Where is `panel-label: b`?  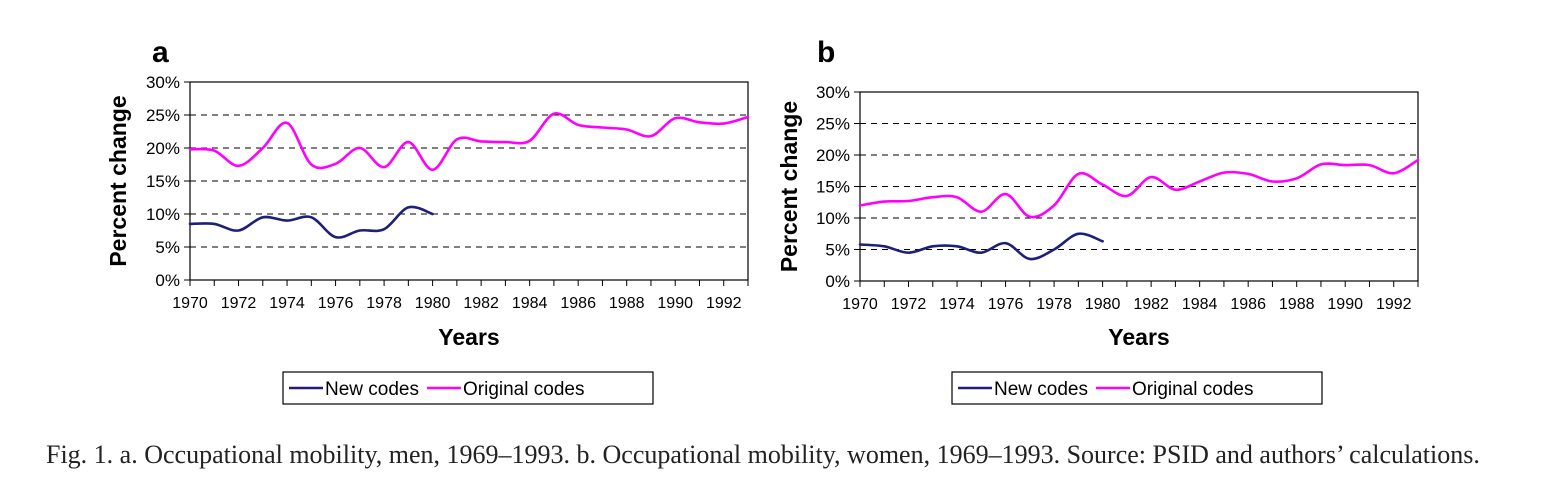 panel-label: b is located at coordinates (826, 52).